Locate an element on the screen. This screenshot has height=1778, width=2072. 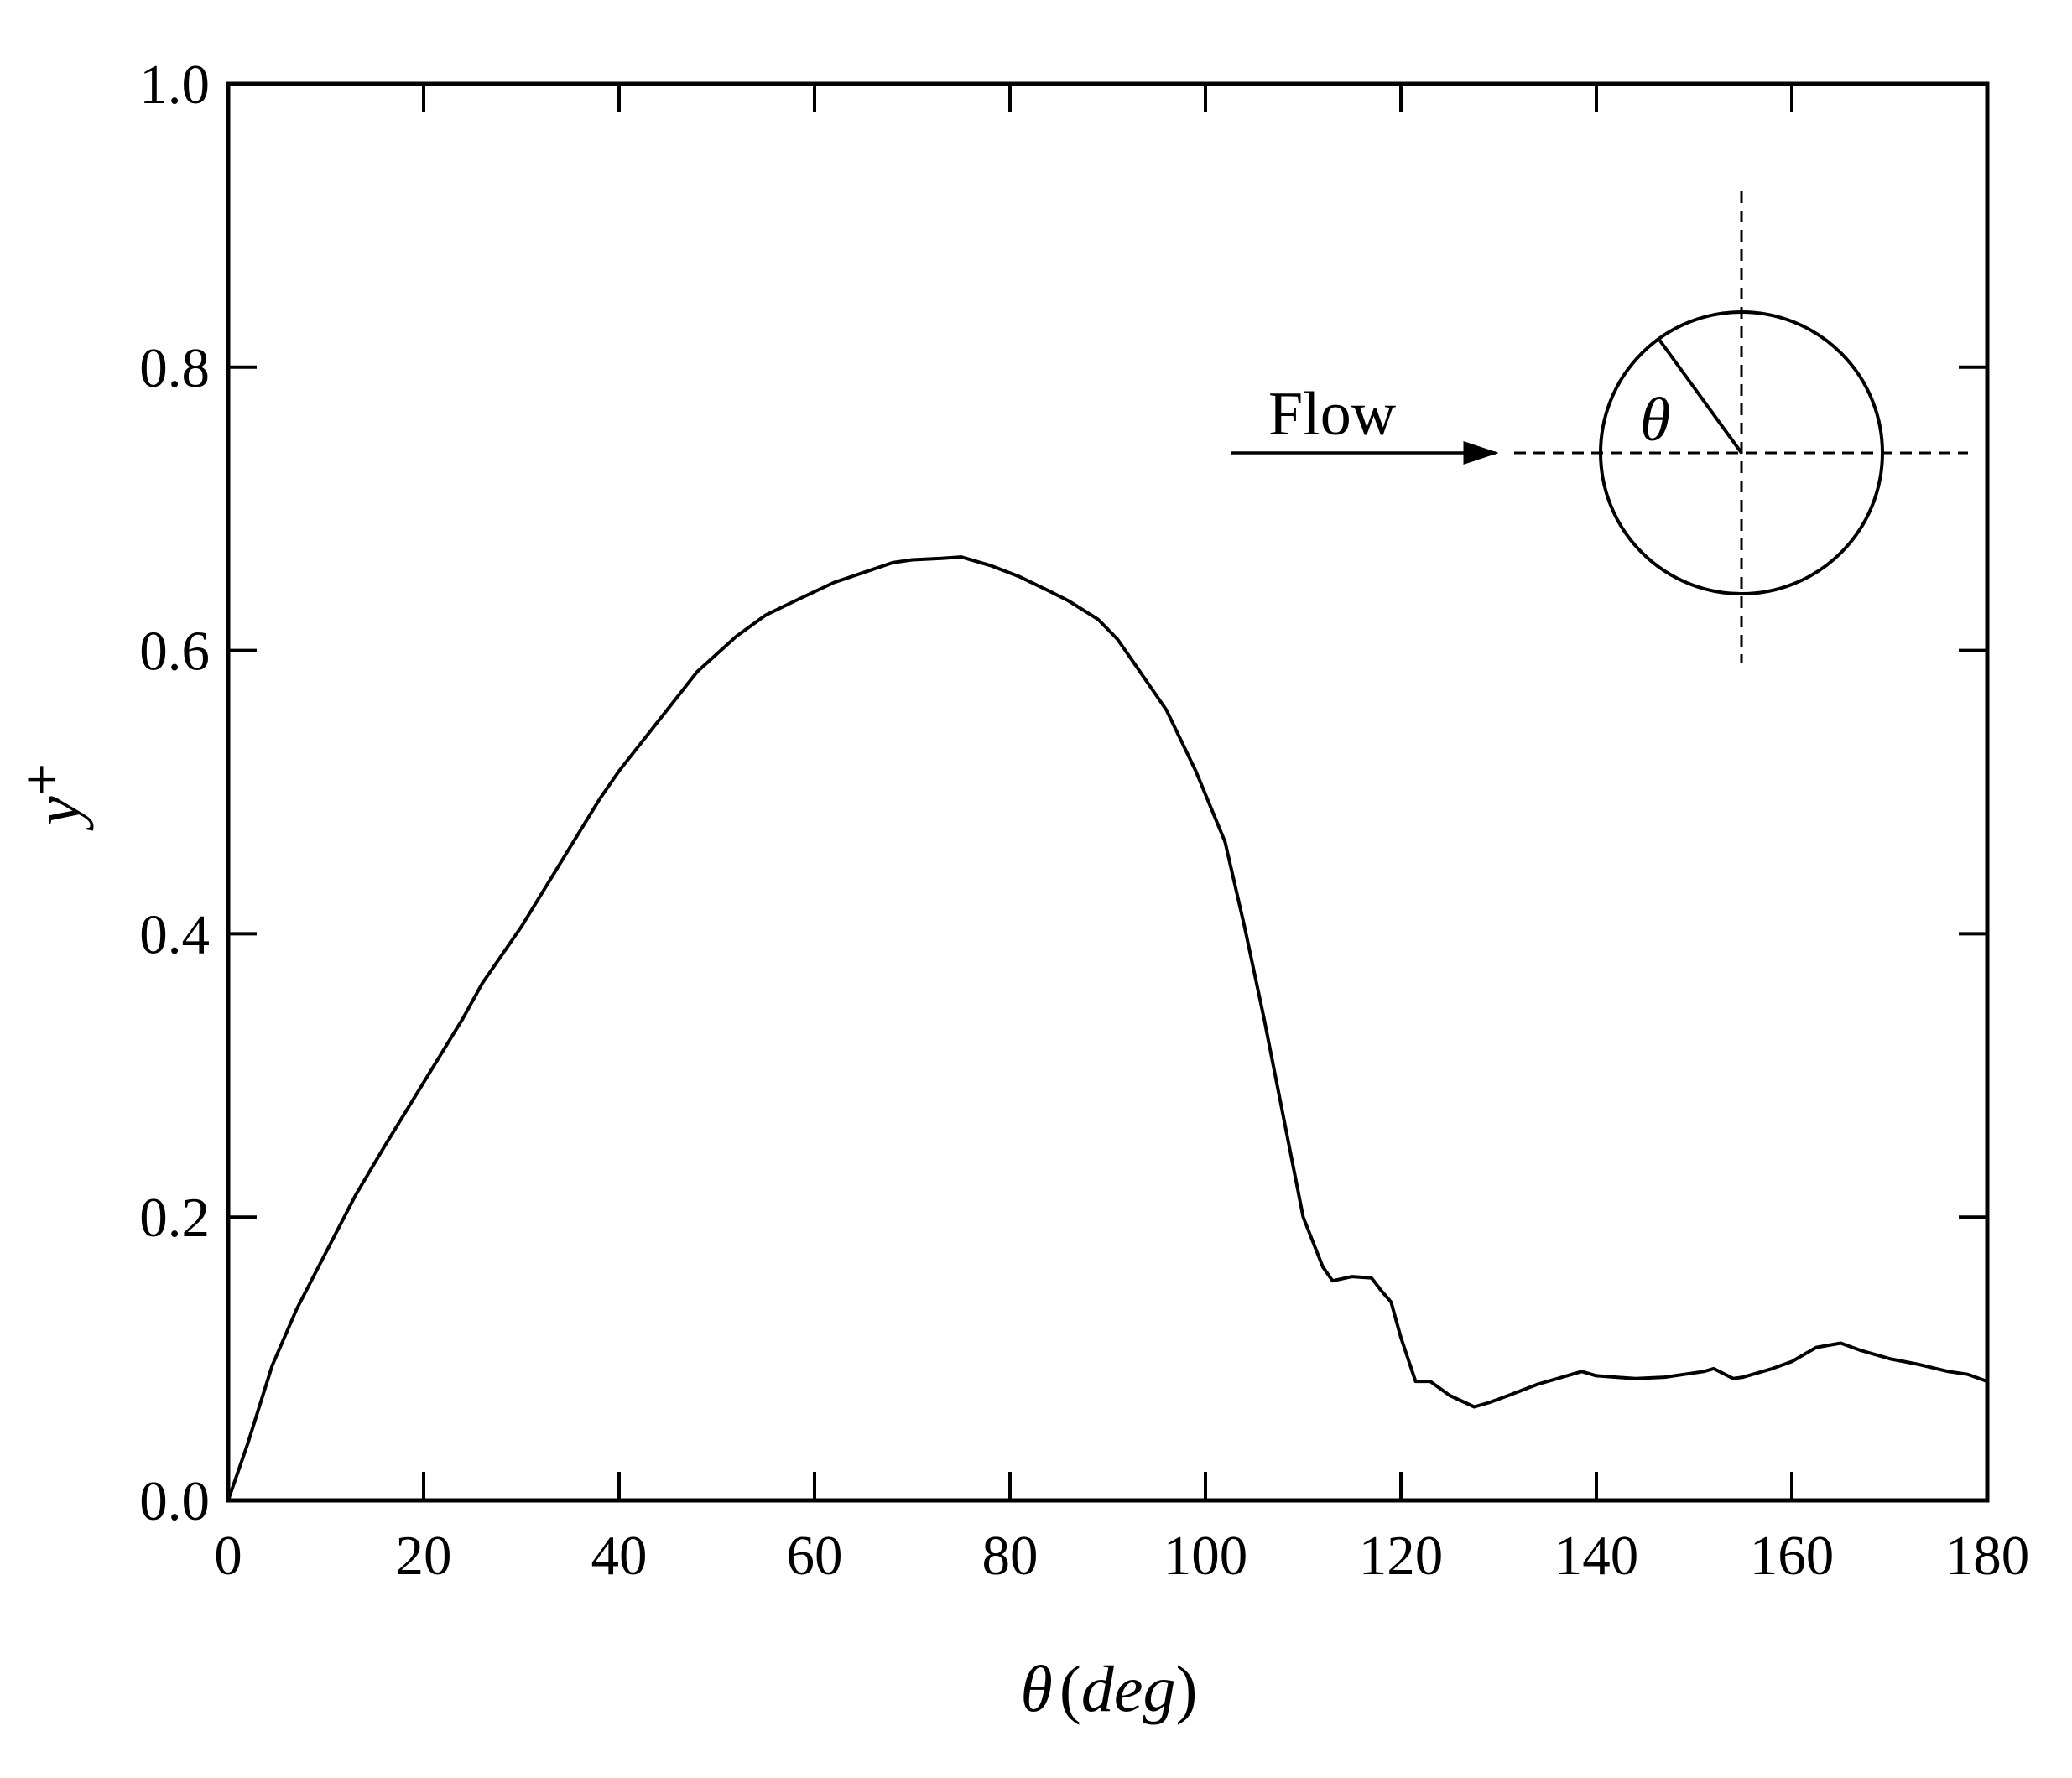
x-tick-label: 60 is located at coordinates (815, 1556).